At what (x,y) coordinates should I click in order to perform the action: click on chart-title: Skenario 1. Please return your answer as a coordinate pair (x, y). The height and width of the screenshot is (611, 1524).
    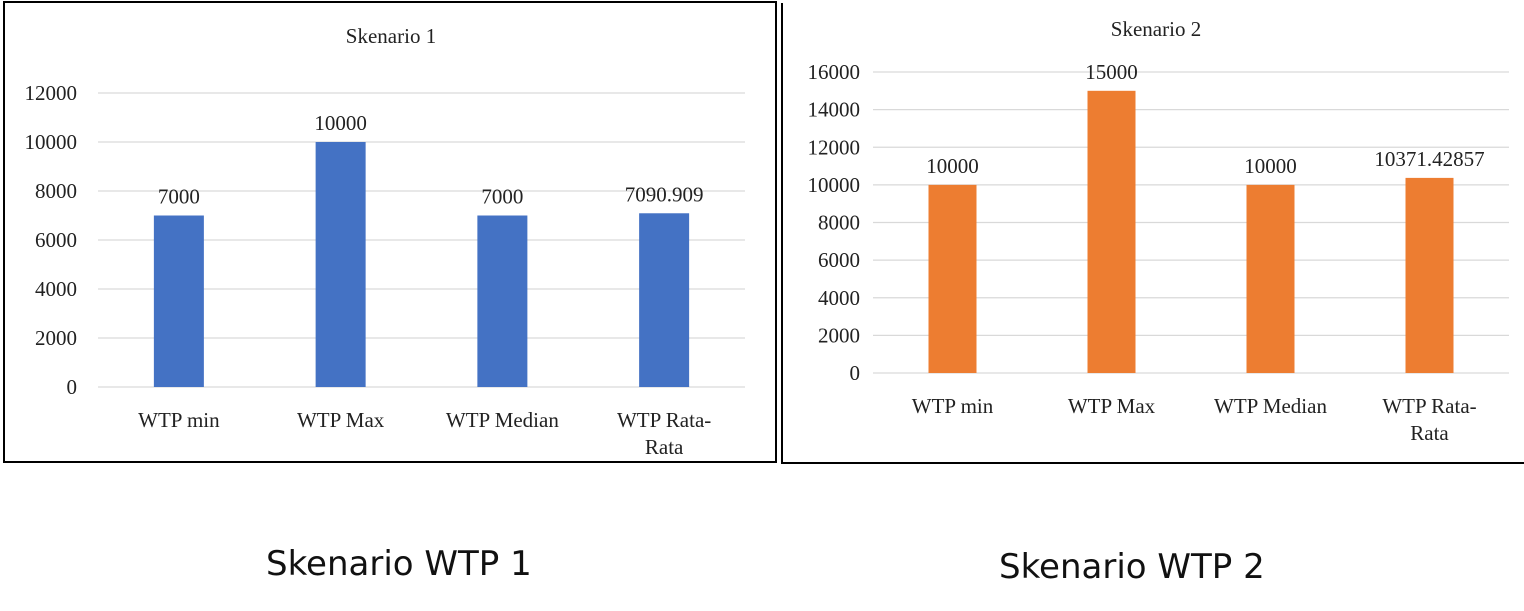
    Looking at the image, I should click on (391, 36).